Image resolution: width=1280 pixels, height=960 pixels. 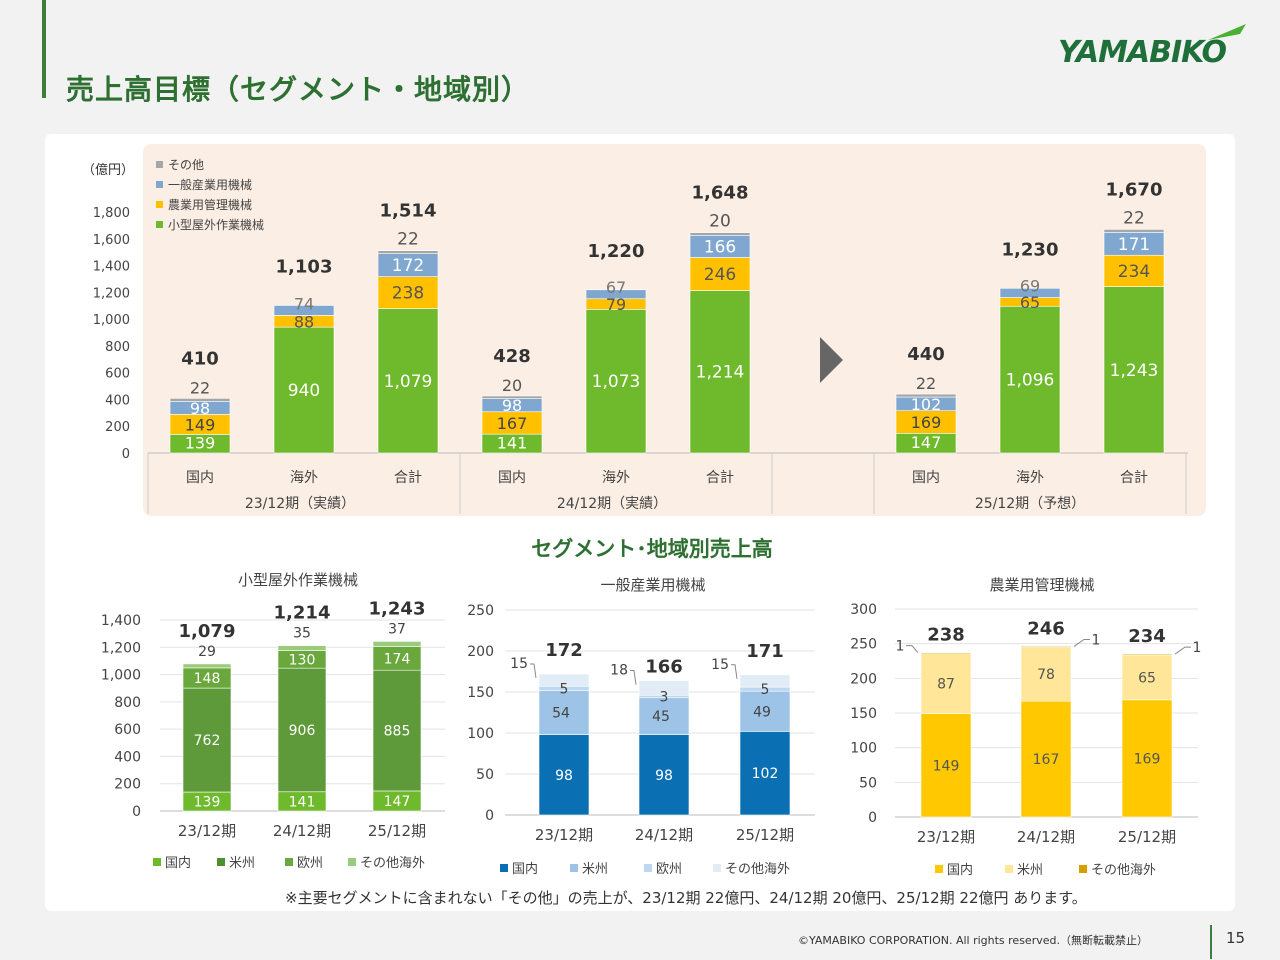 What do you see at coordinates (1030, 249) in the screenshot?
I see `main-total-label: 1,230` at bounding box center [1030, 249].